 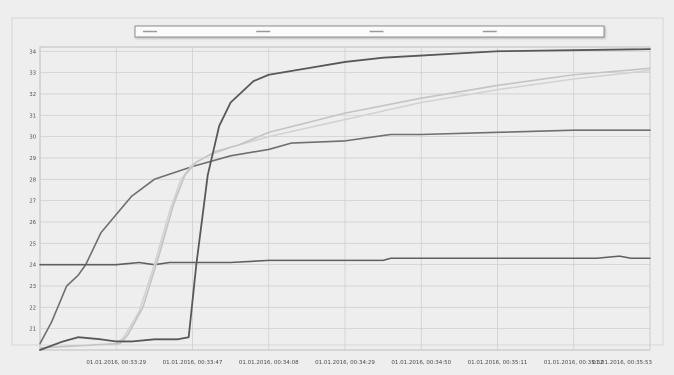 What do you see at coordinates (32, 308) in the screenshot?
I see `y-tick-label: 22` at bounding box center [32, 308].